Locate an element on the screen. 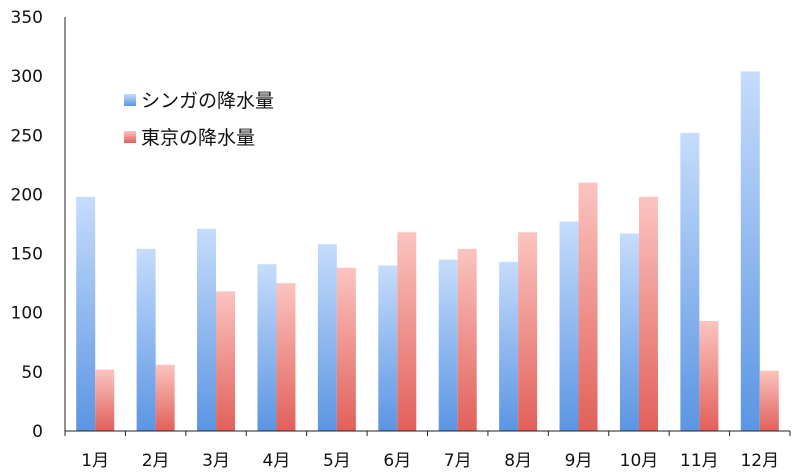  y-axis-tick-labels: 0 50 100 150 200 250 300 350 is located at coordinates (27, 225).